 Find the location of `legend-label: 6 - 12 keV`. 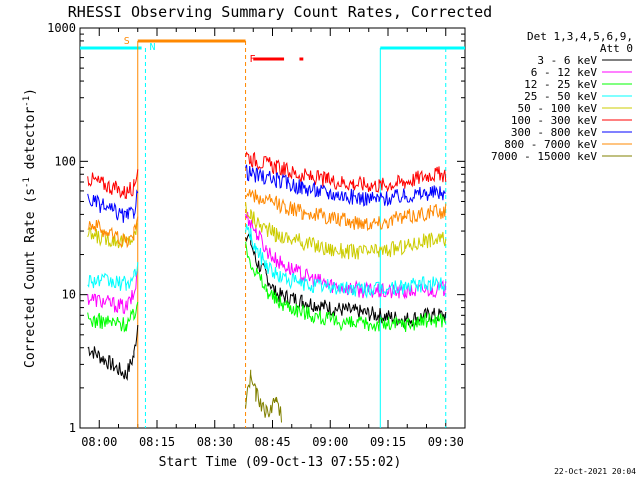

legend-label: 6 - 12 keV is located at coordinates (564, 72).